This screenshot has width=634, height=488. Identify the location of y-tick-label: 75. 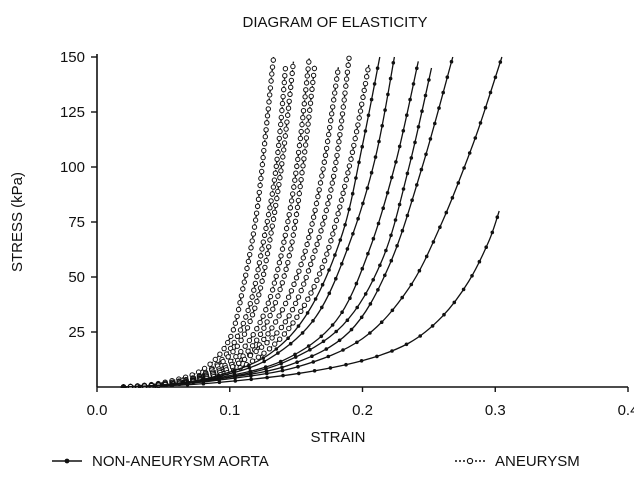
(76, 222).